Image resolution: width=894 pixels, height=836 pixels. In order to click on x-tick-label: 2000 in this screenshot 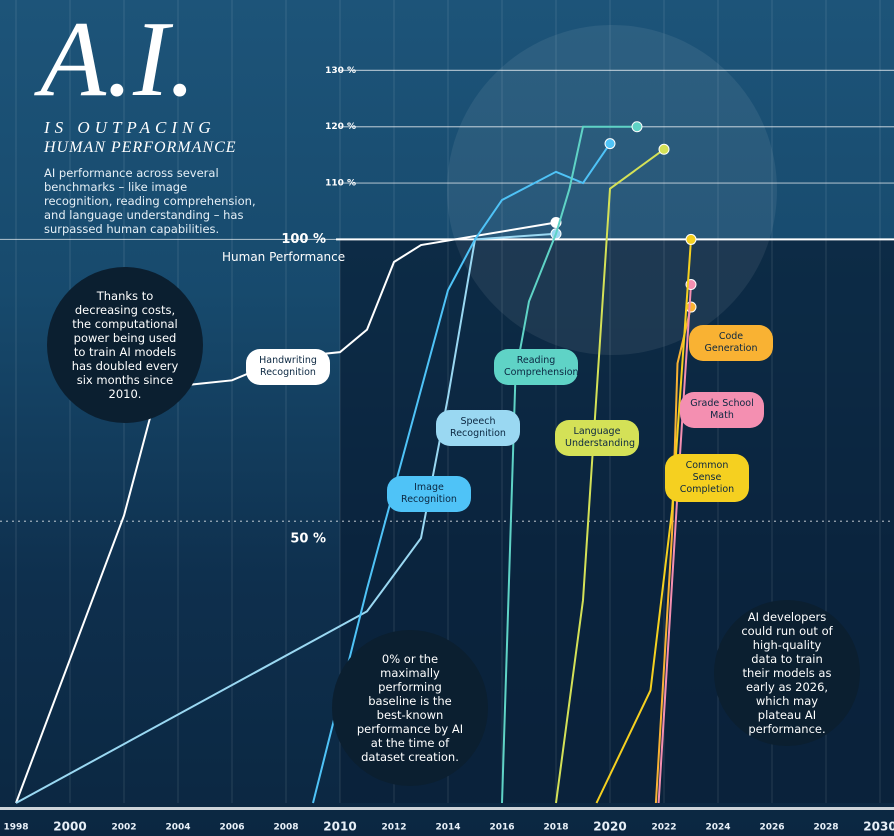, I will do `click(69, 827)`.